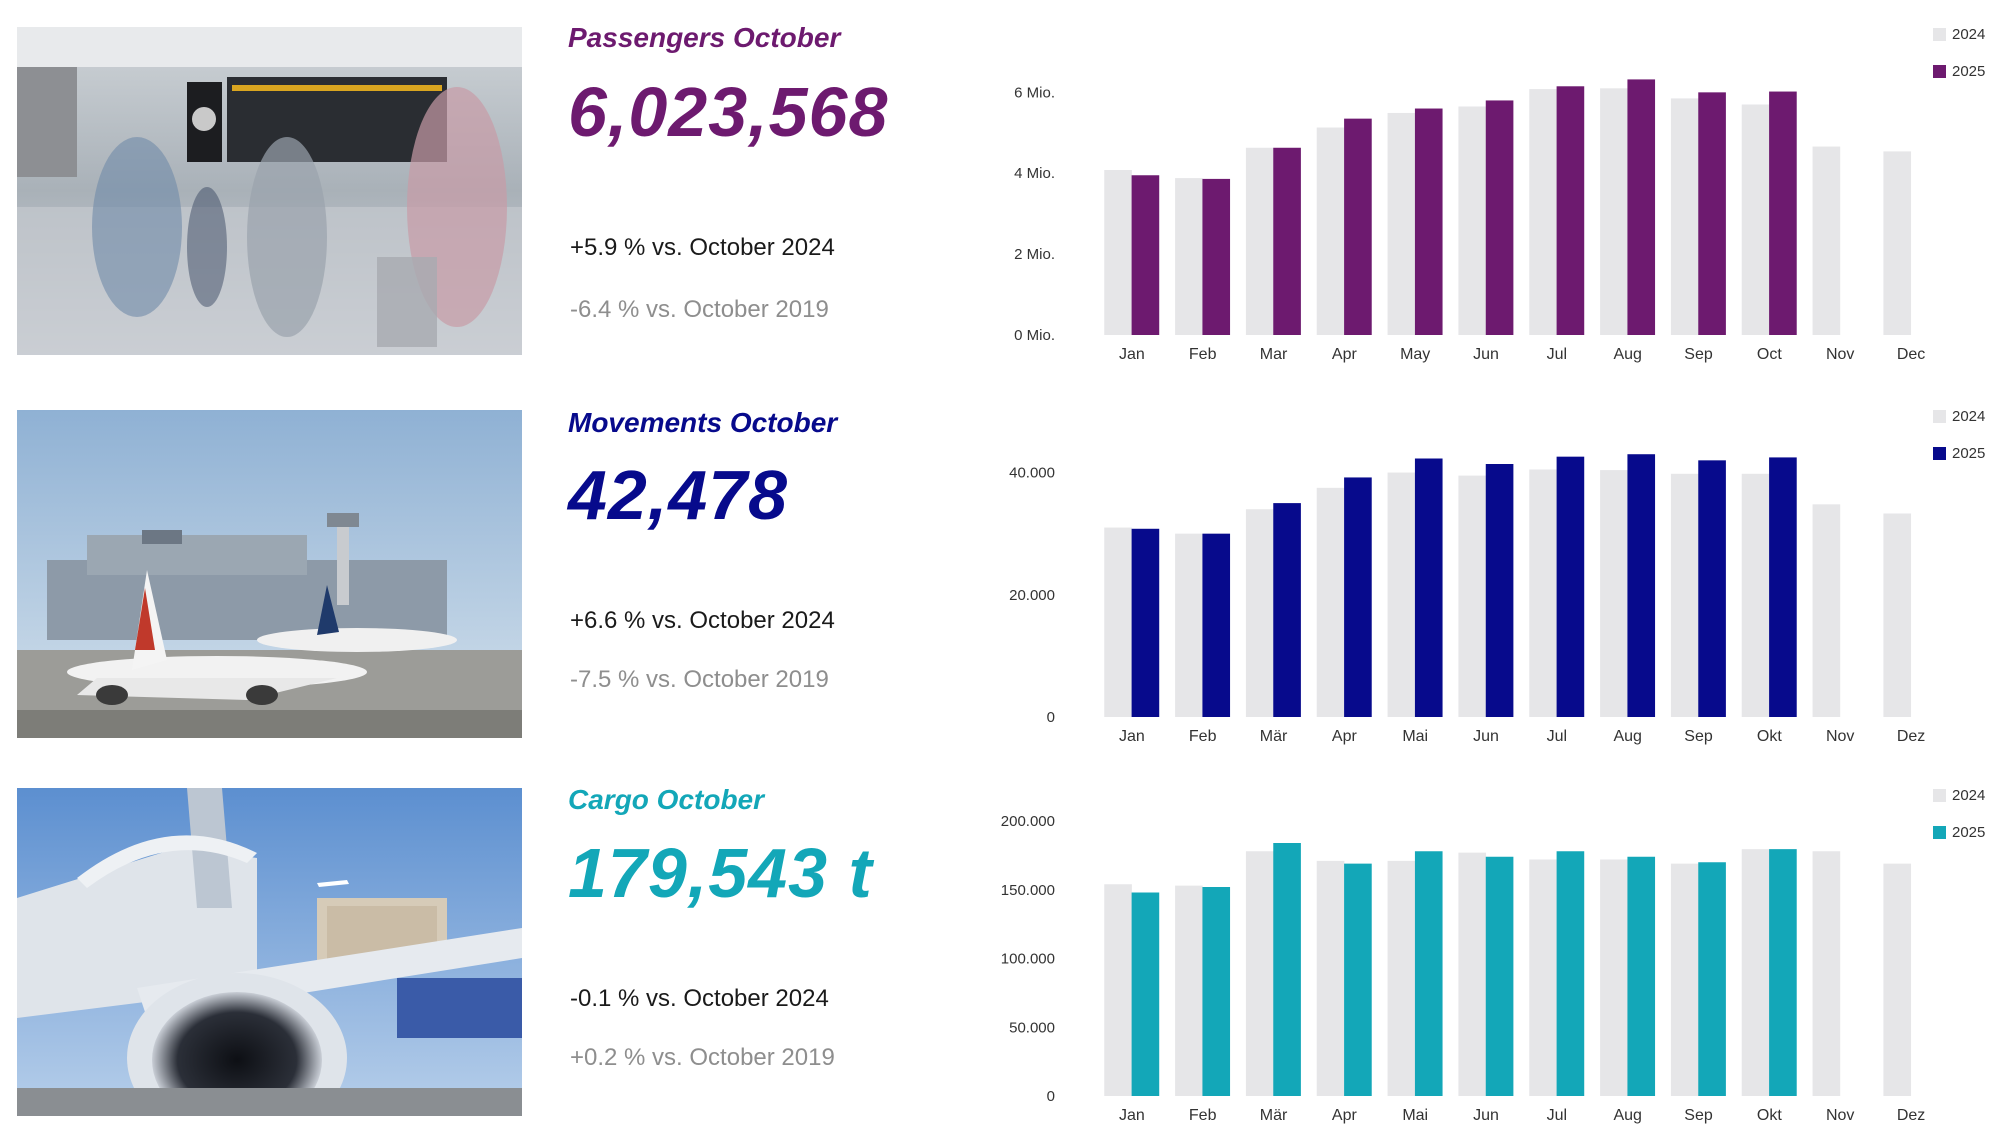 The image size is (2000, 1146). I want to click on y-tick-label: 150.000, so click(1028, 890).